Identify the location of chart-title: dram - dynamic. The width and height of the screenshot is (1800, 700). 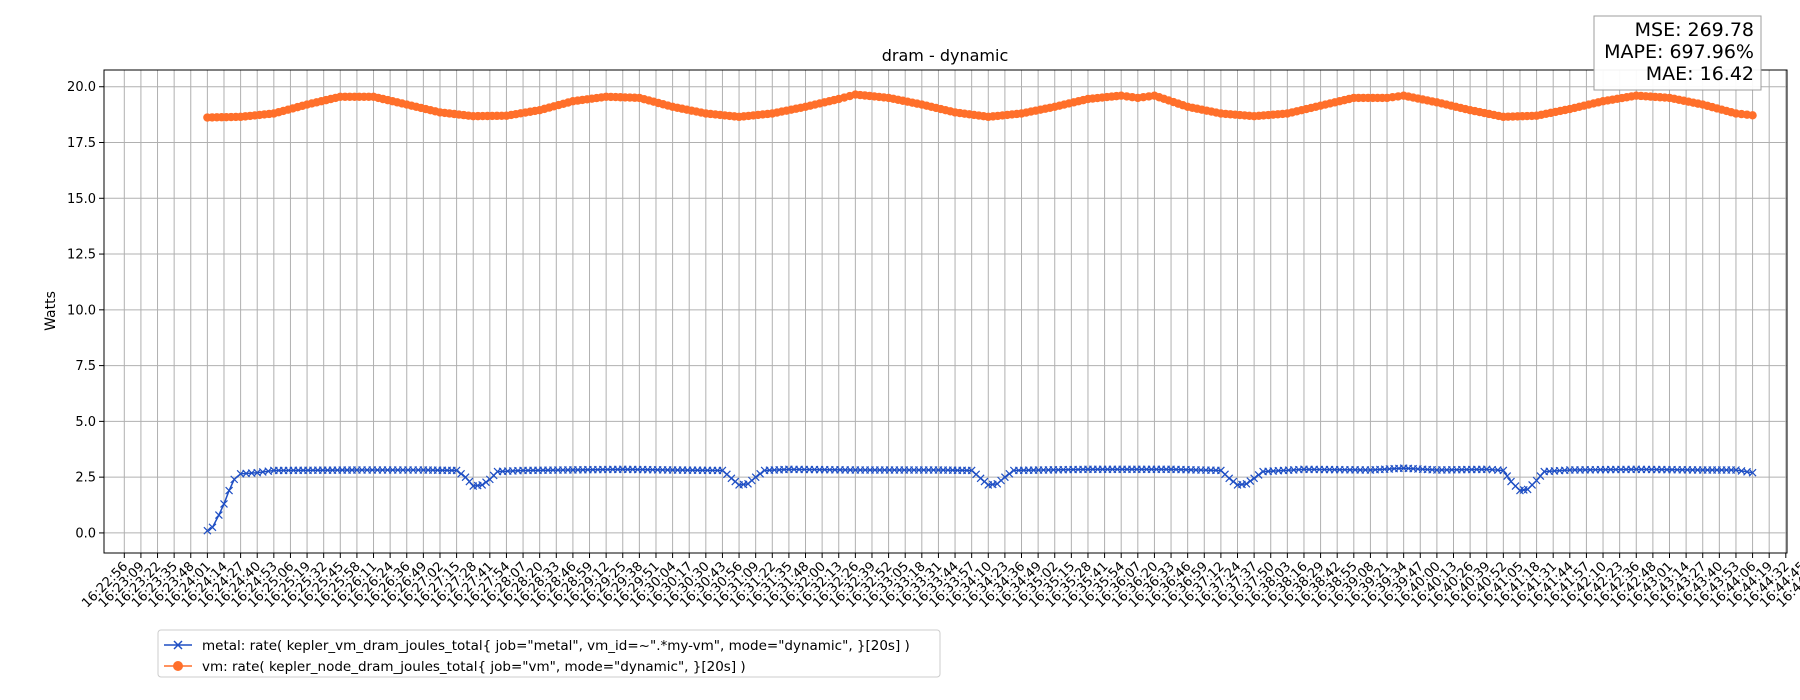
(945, 55).